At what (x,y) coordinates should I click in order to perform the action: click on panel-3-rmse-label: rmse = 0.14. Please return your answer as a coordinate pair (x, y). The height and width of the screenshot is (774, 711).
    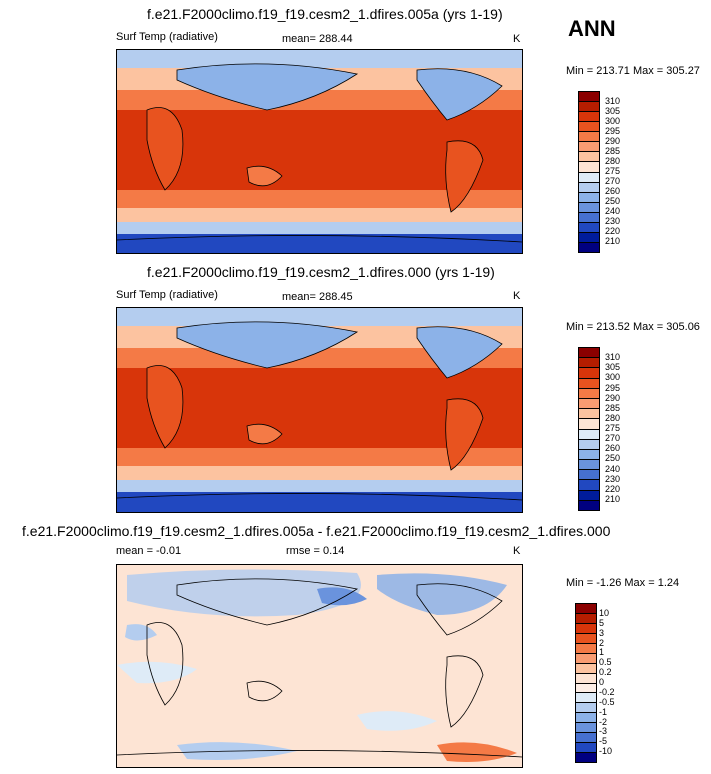
    Looking at the image, I should click on (315, 551).